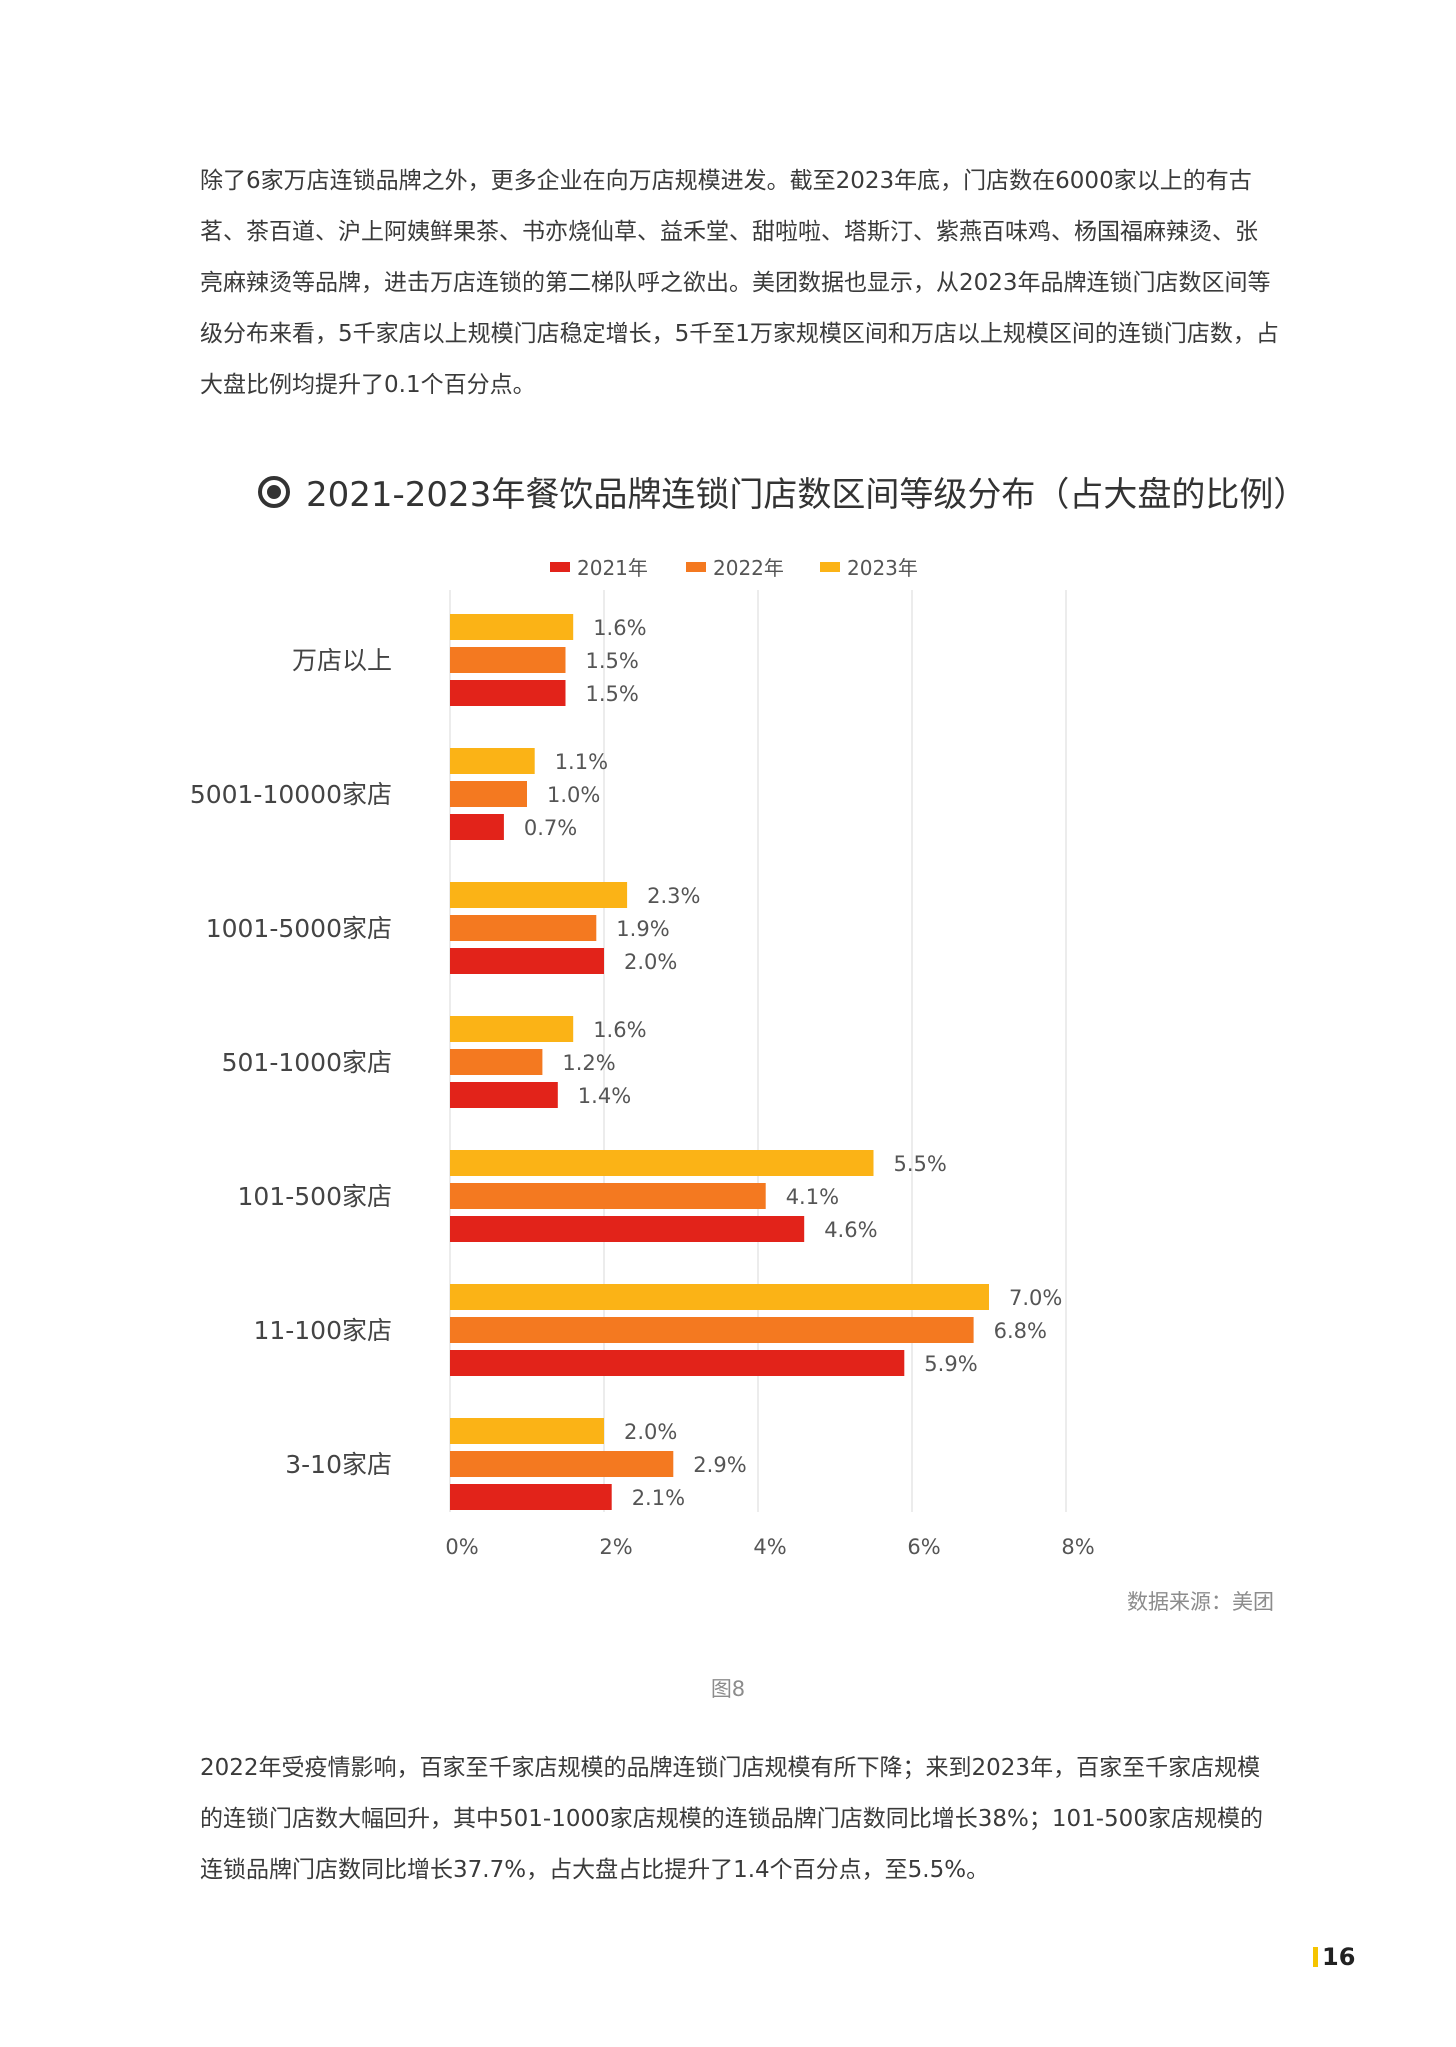  I want to click on category-label: 3-10家店, so click(338, 1464).